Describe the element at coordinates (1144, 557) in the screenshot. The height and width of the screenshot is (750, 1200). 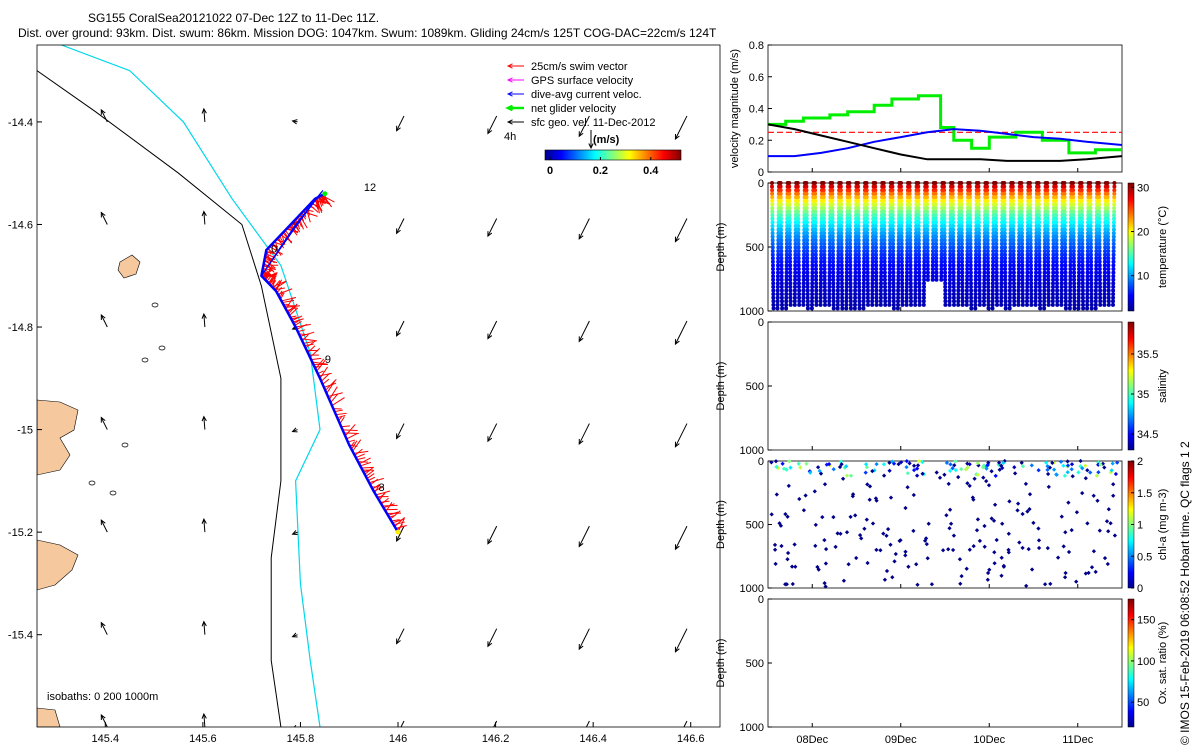
I see `chlorophyll-panel-colorbar-tick-label: 0.5` at that location.